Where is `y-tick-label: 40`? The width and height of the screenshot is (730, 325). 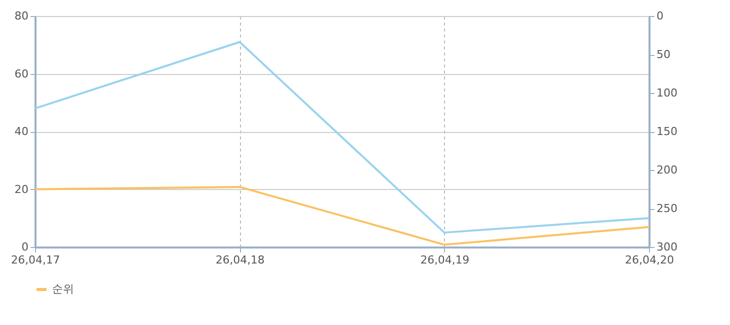
y-tick-label: 40 is located at coordinates (21, 131).